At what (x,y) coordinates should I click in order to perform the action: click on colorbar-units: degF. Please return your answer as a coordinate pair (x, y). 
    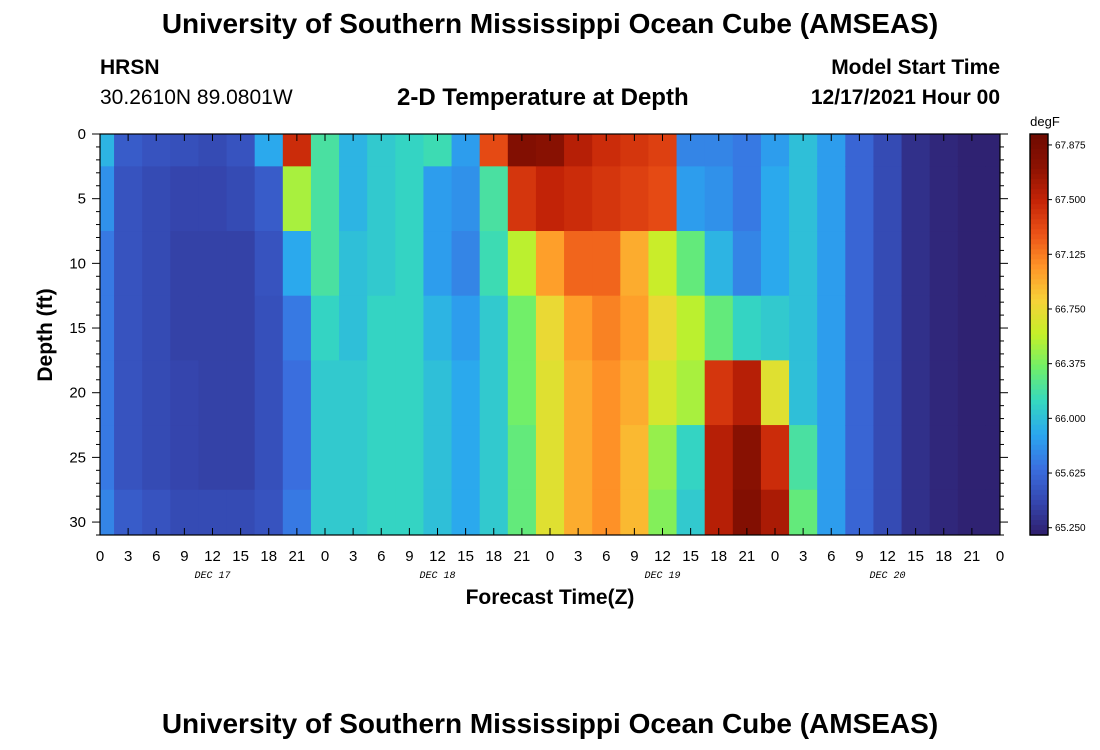
    Looking at the image, I should click on (1045, 121).